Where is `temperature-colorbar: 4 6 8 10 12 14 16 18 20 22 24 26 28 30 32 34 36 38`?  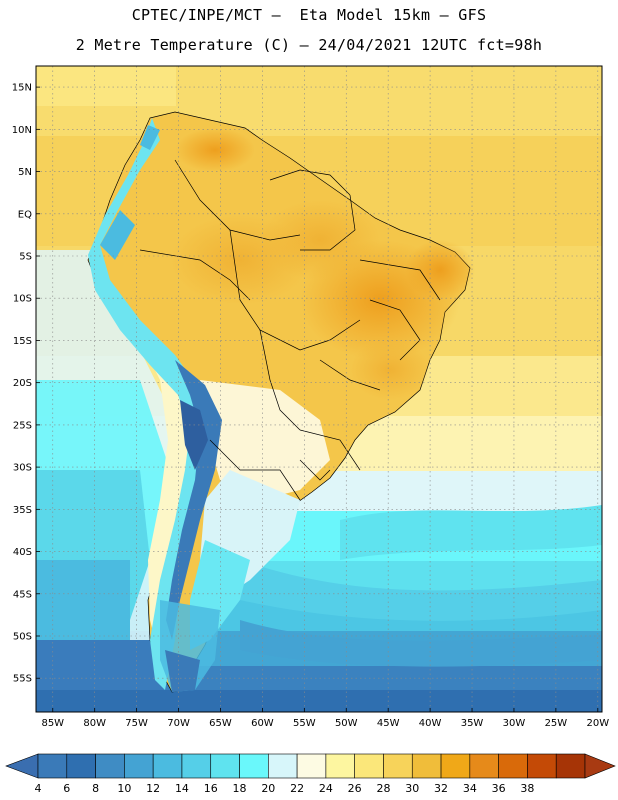
temperature-colorbar: 4 6 8 10 12 14 16 18 20 22 24 26 28 30 32 34 36 38 is located at coordinates (310, 774).